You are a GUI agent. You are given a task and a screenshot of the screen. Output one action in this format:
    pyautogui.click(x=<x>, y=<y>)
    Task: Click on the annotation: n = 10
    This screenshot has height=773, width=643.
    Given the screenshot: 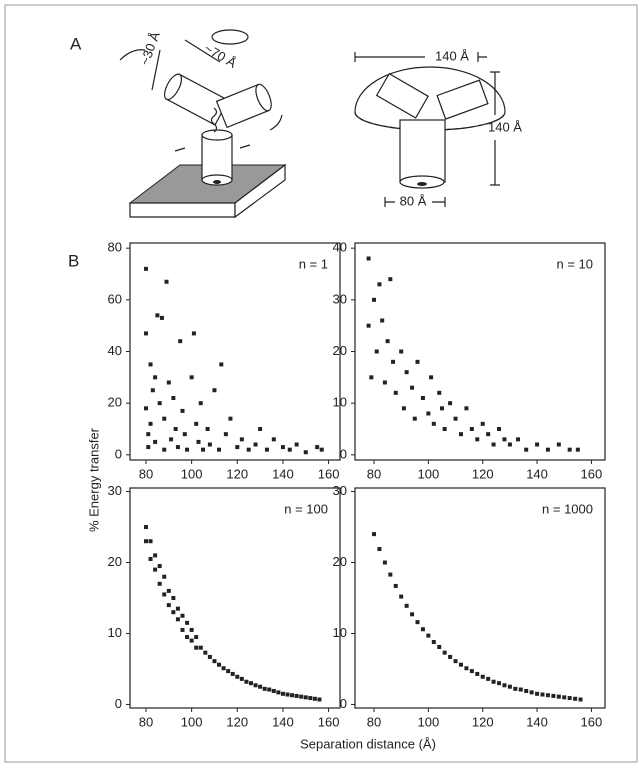 What is the action you would take?
    pyautogui.click(x=574, y=263)
    